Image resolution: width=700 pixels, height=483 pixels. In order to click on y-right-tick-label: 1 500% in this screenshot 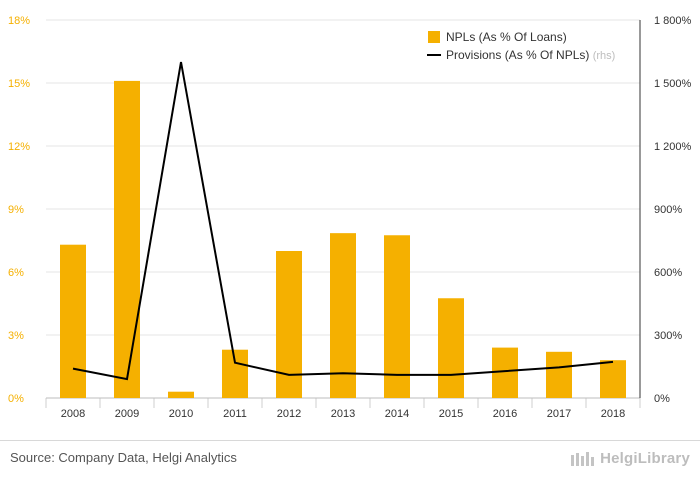, I will do `click(673, 84)`.